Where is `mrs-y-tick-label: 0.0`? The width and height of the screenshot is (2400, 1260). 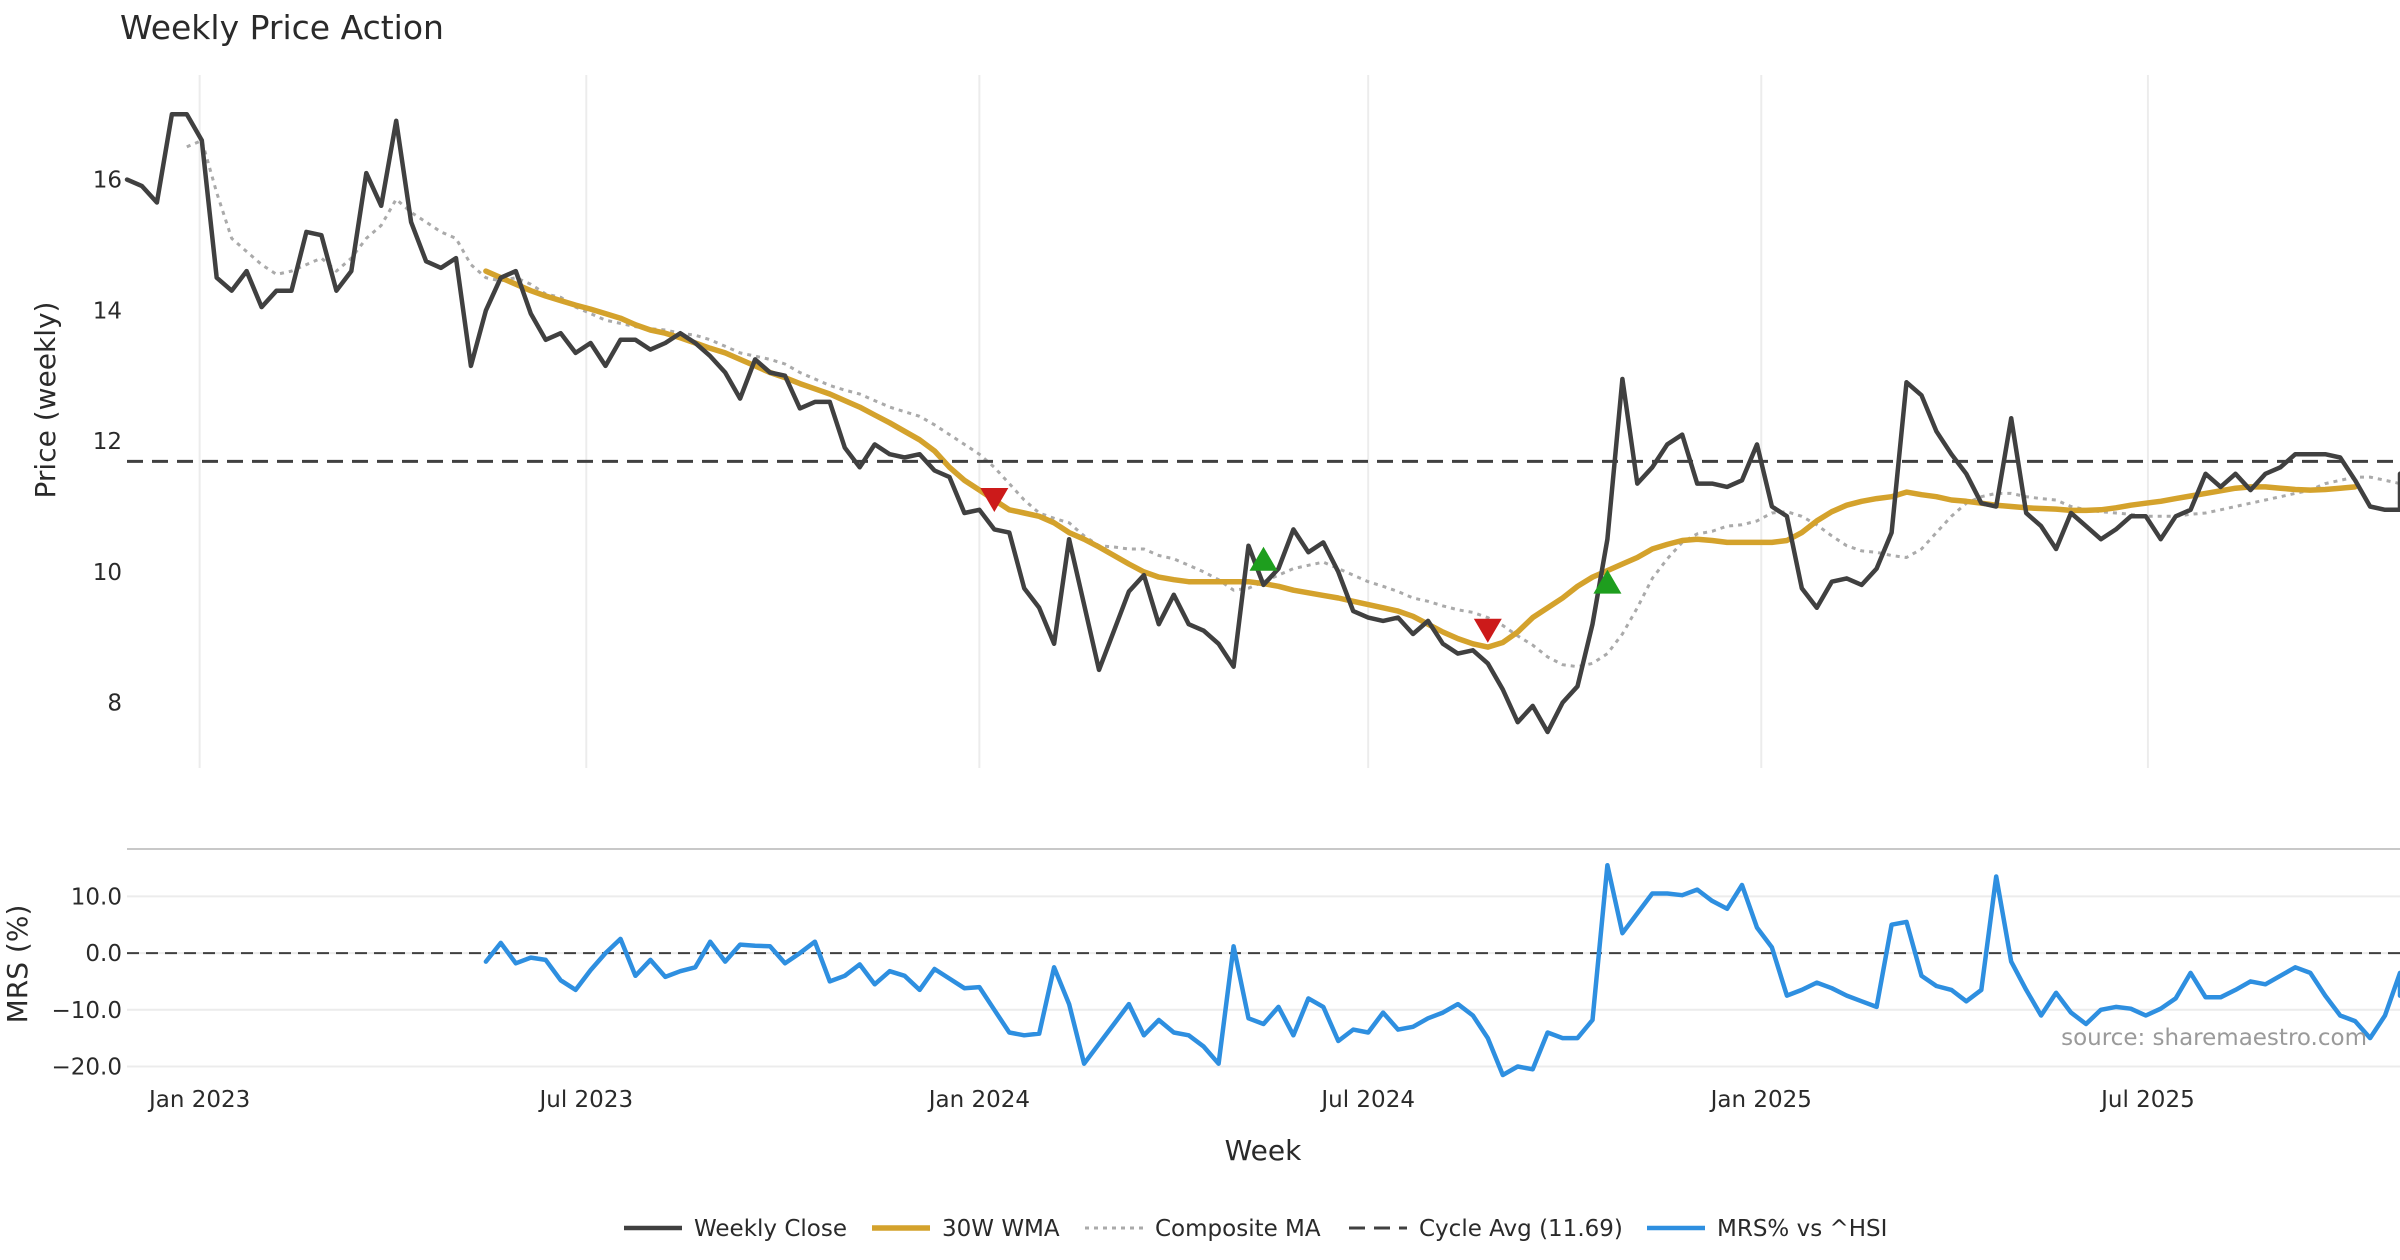 mrs-y-tick-label: 0.0 is located at coordinates (103, 954).